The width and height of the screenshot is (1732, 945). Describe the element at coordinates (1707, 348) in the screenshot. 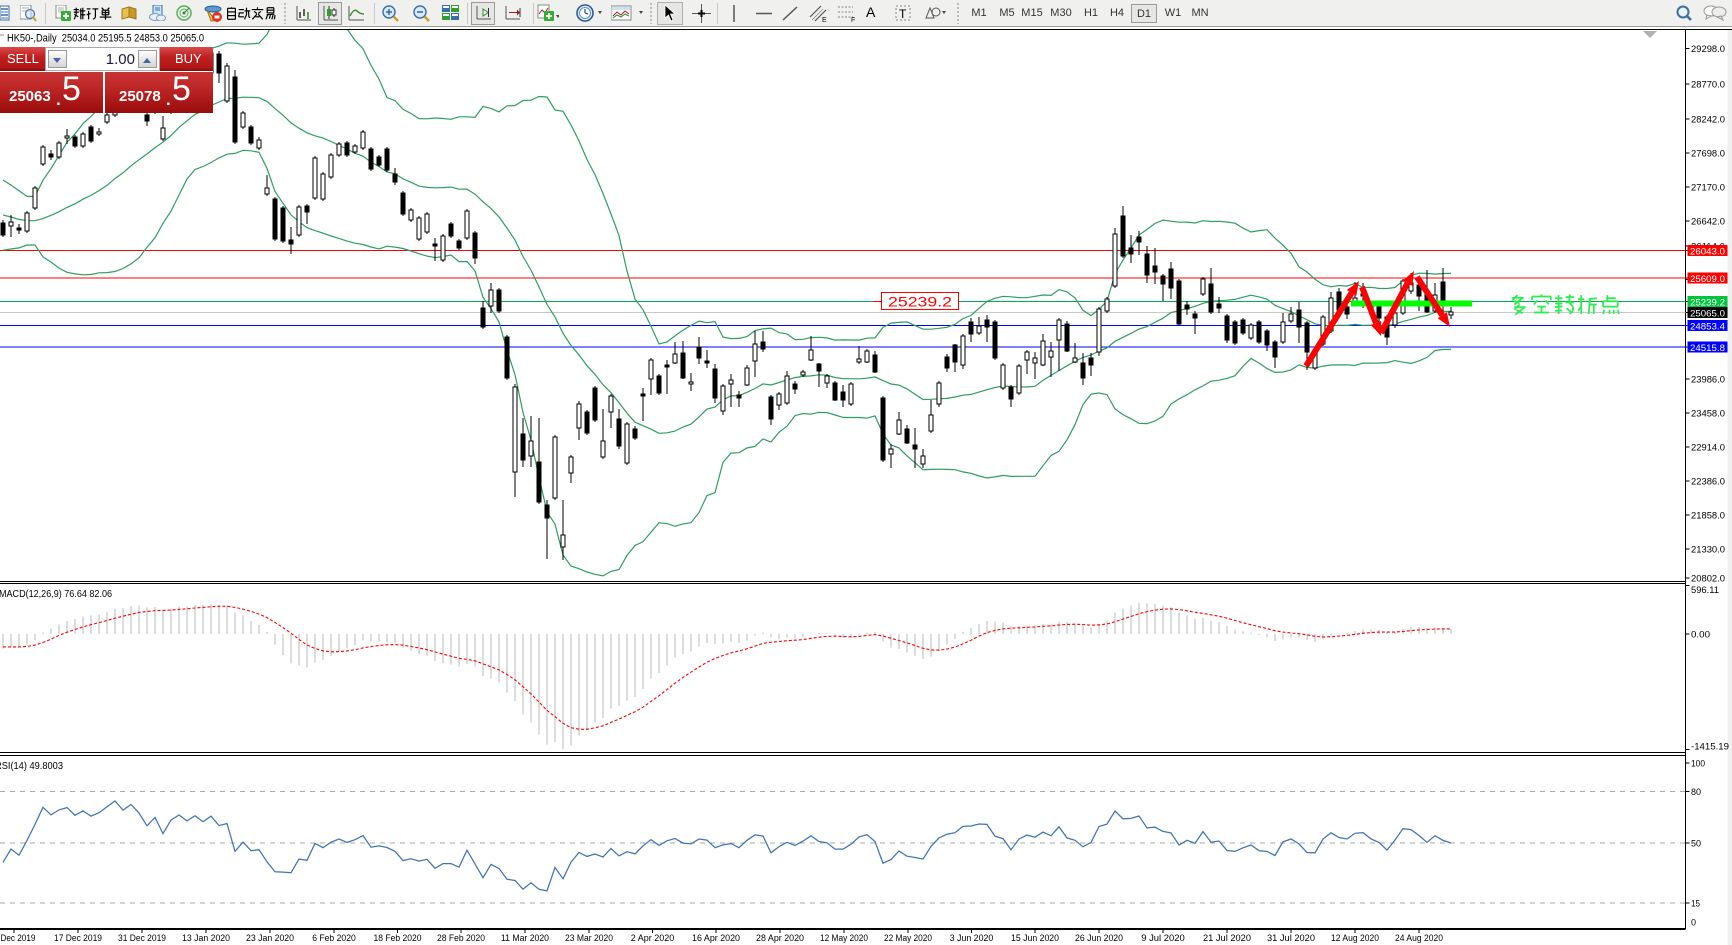

I see `svg-text: 24515.8` at that location.